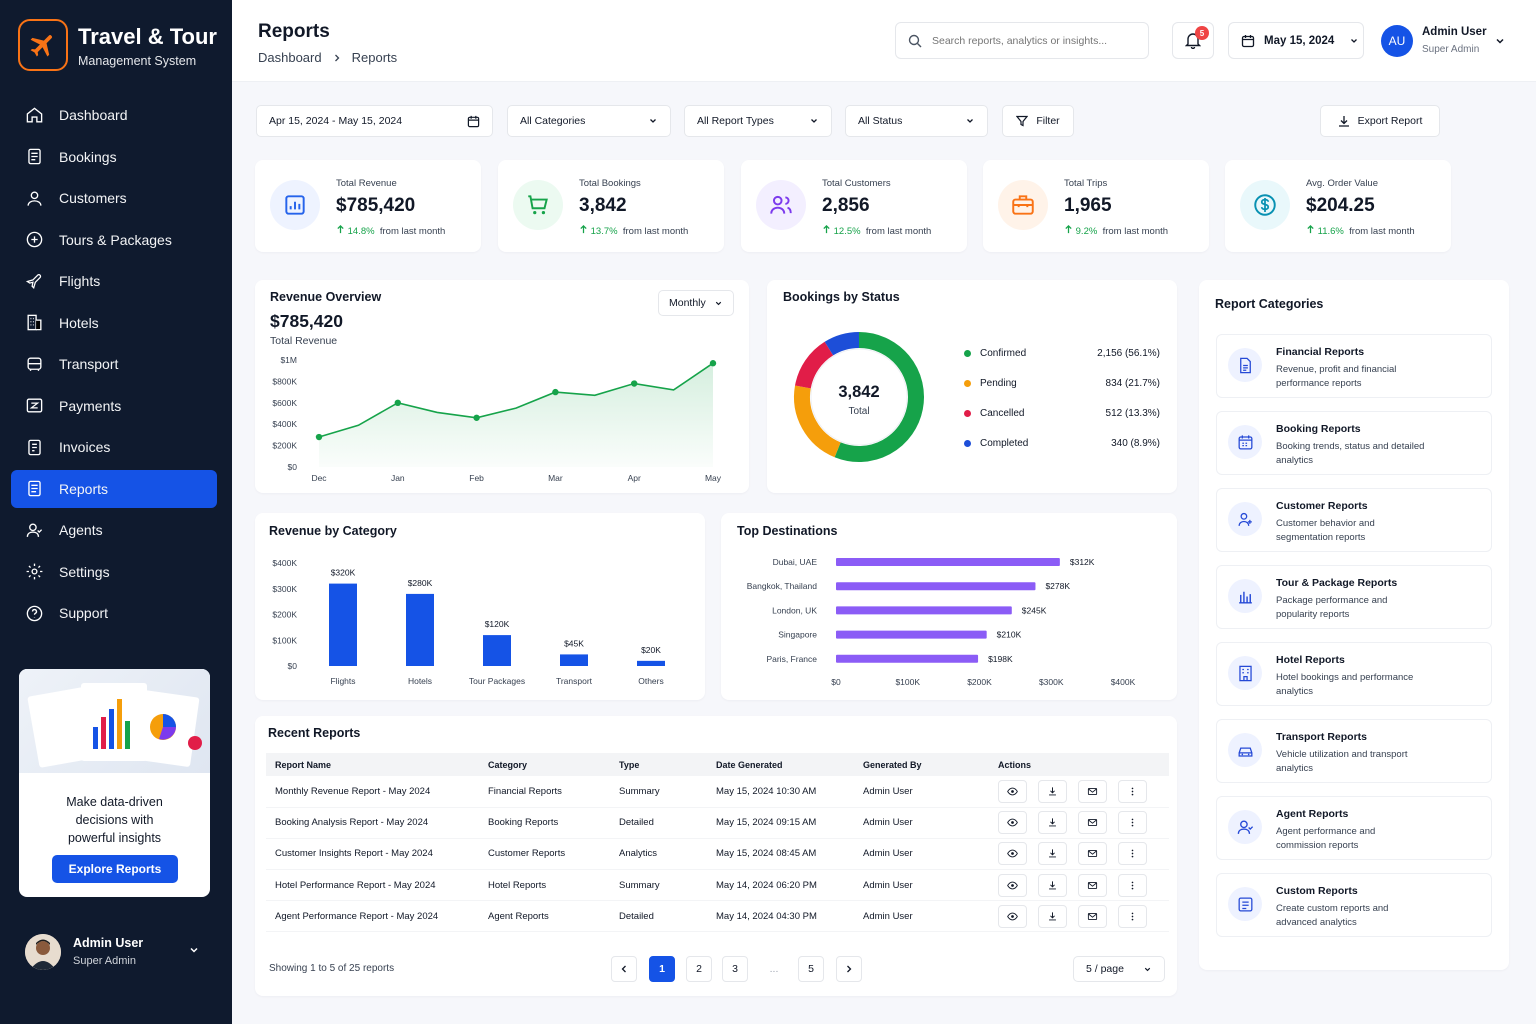  Describe the element at coordinates (589, 121) in the screenshot. I see `category-select: All Categories` at that location.